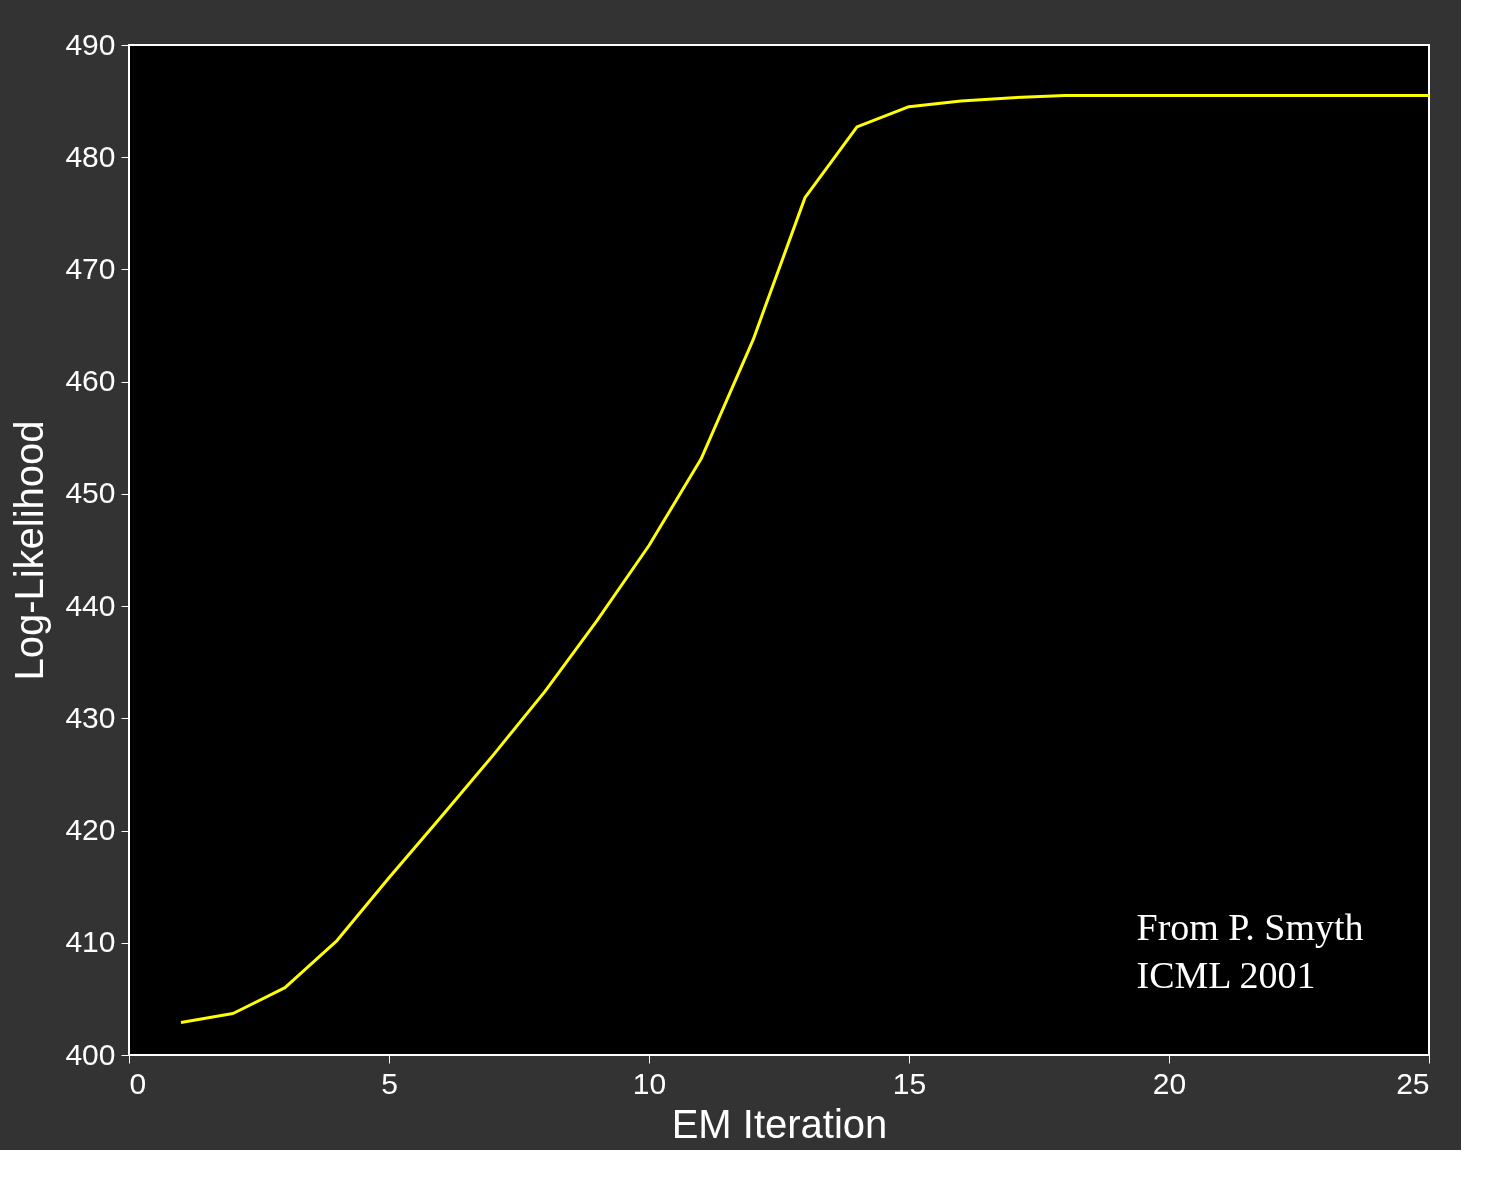 The image size is (1509, 1183). What do you see at coordinates (90, 1054) in the screenshot?
I see `y-tick-label: 400` at bounding box center [90, 1054].